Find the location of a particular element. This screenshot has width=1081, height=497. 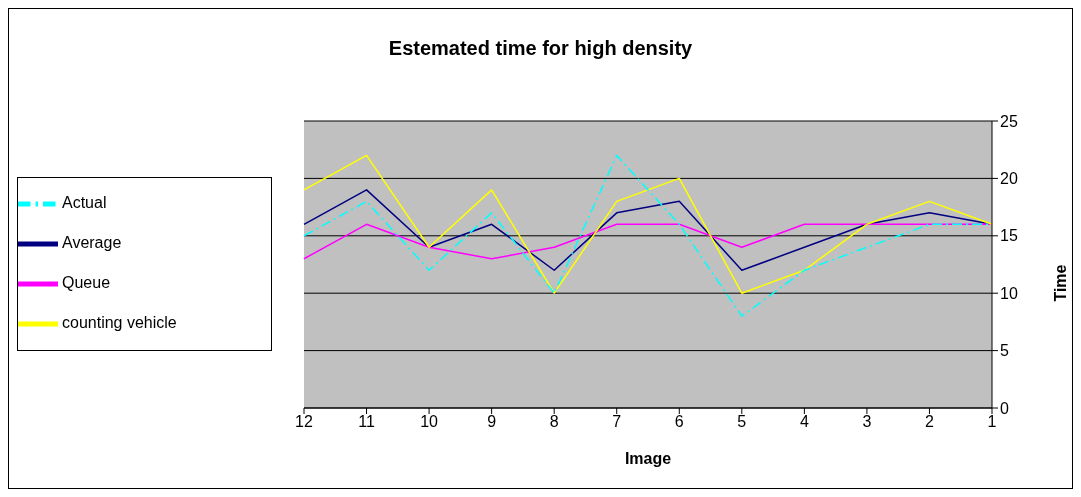

x-tick-label: 3 is located at coordinates (867, 422).